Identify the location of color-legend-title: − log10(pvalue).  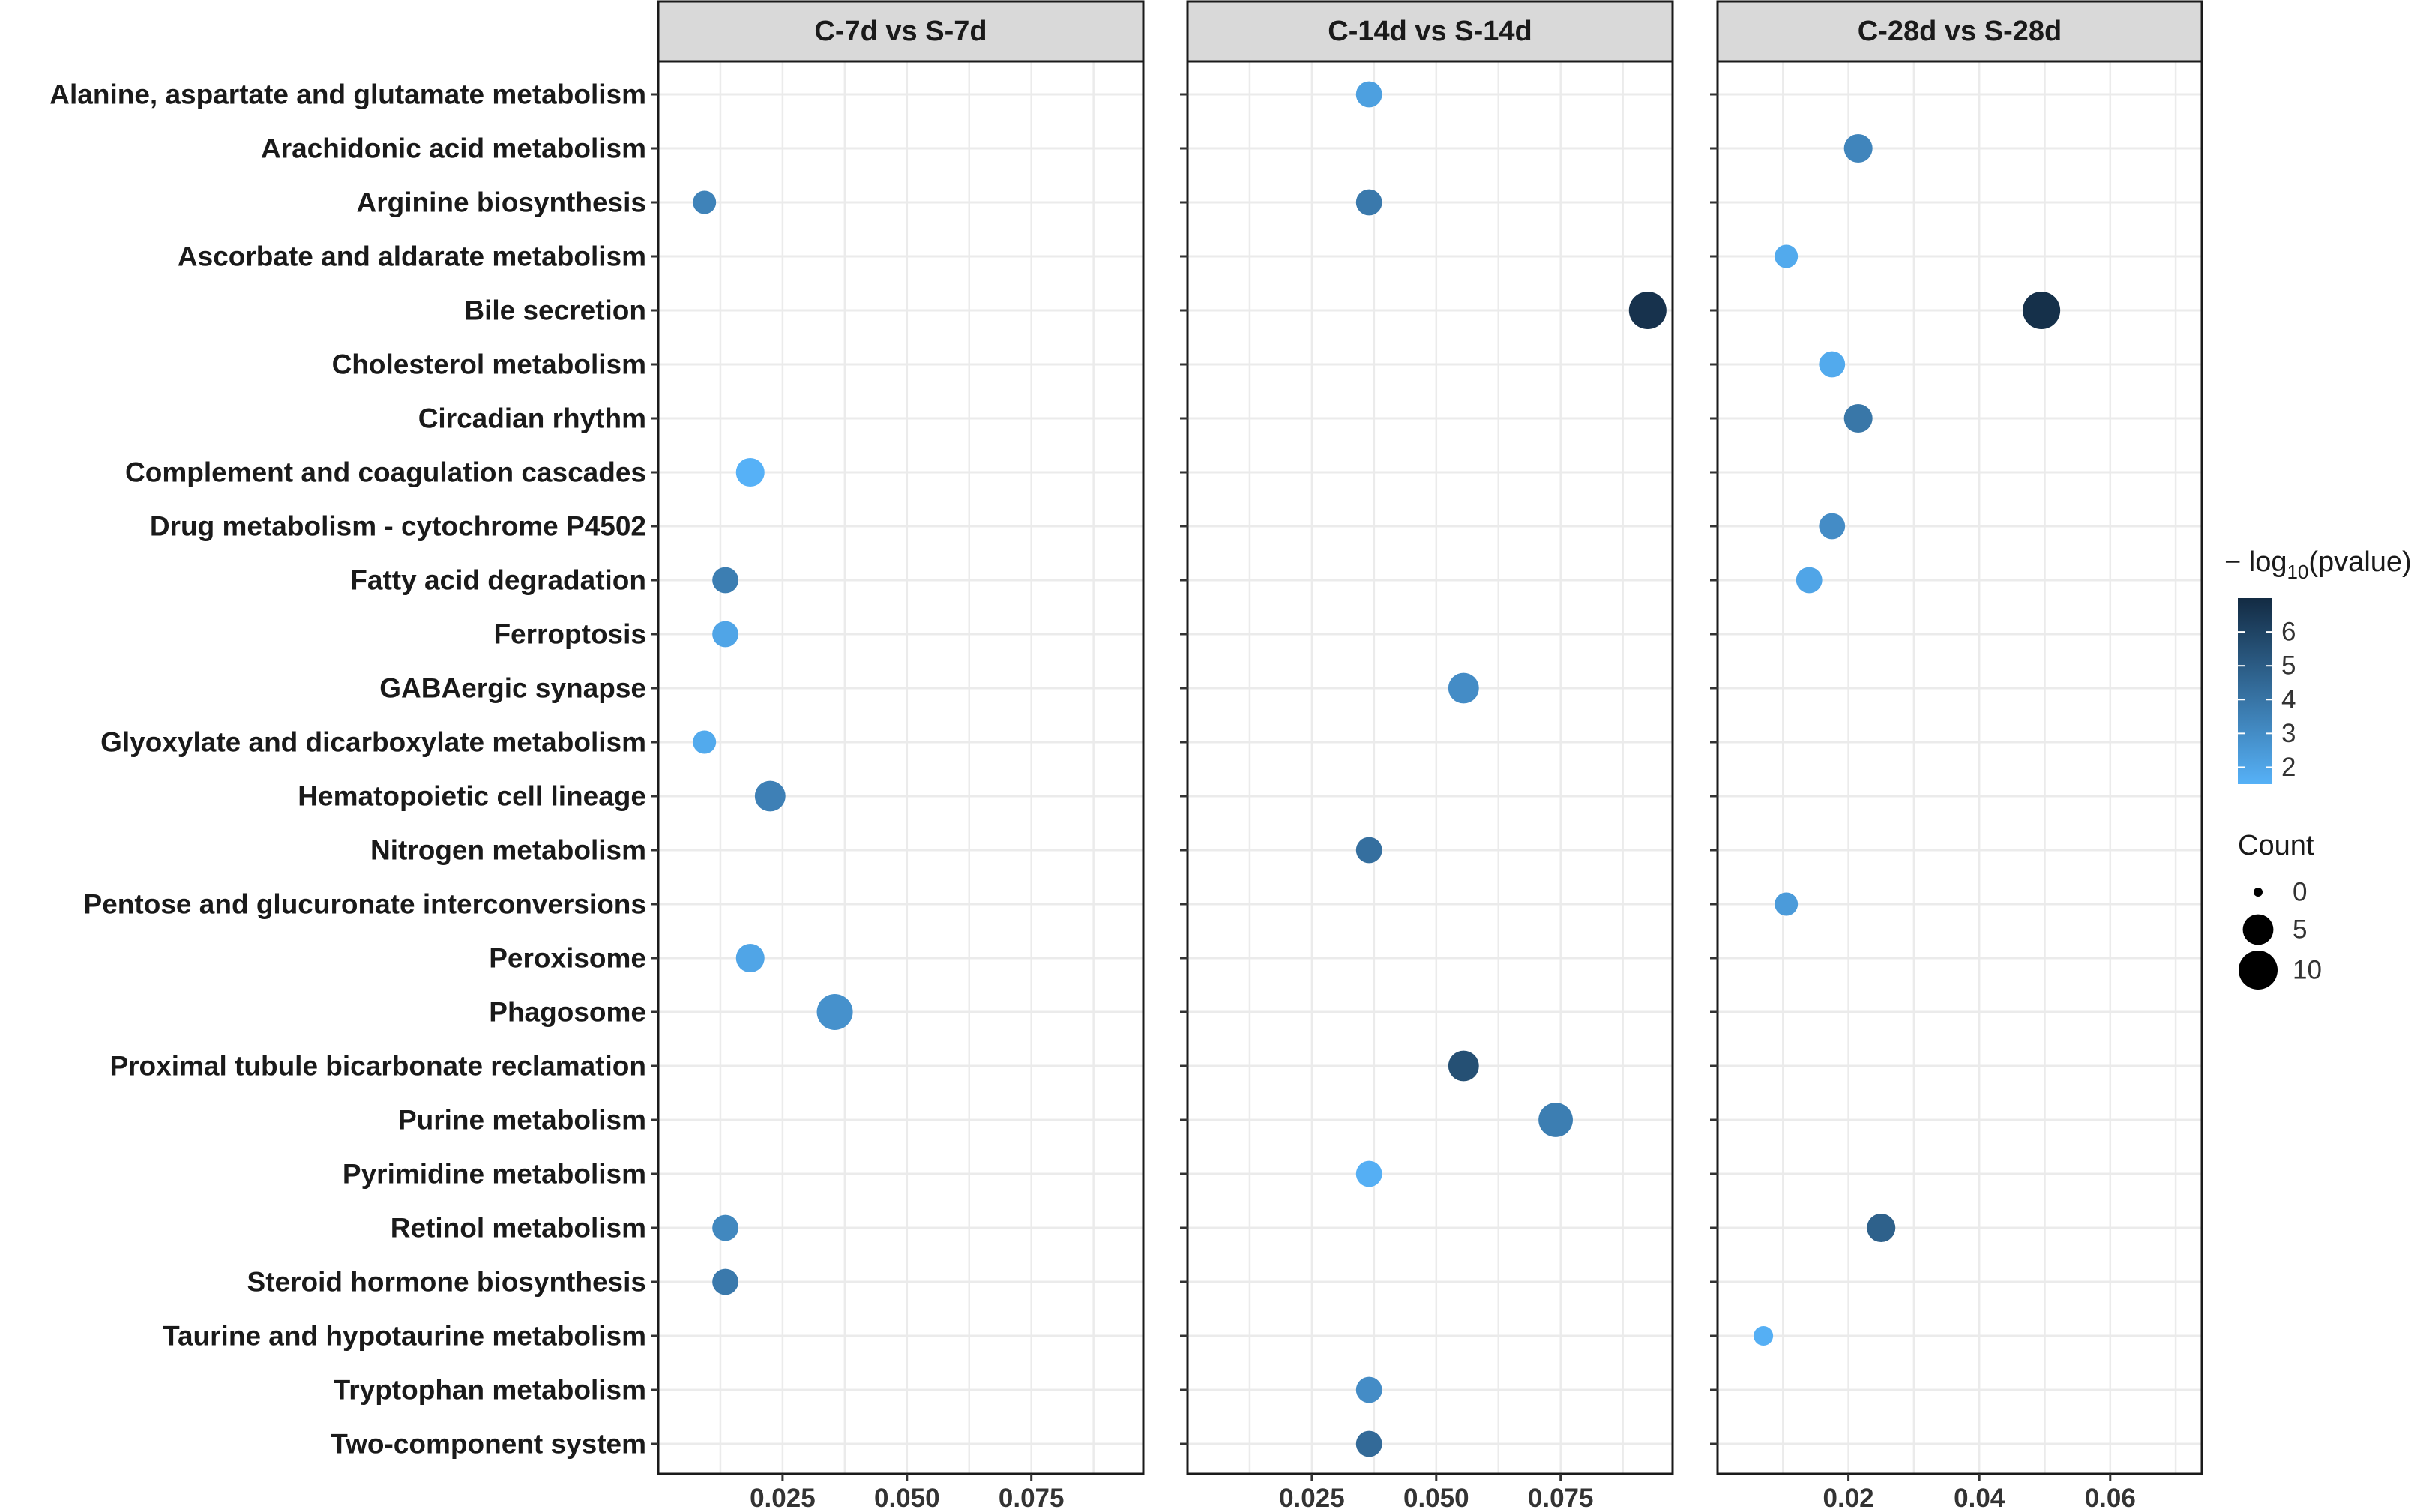
(2318, 564).